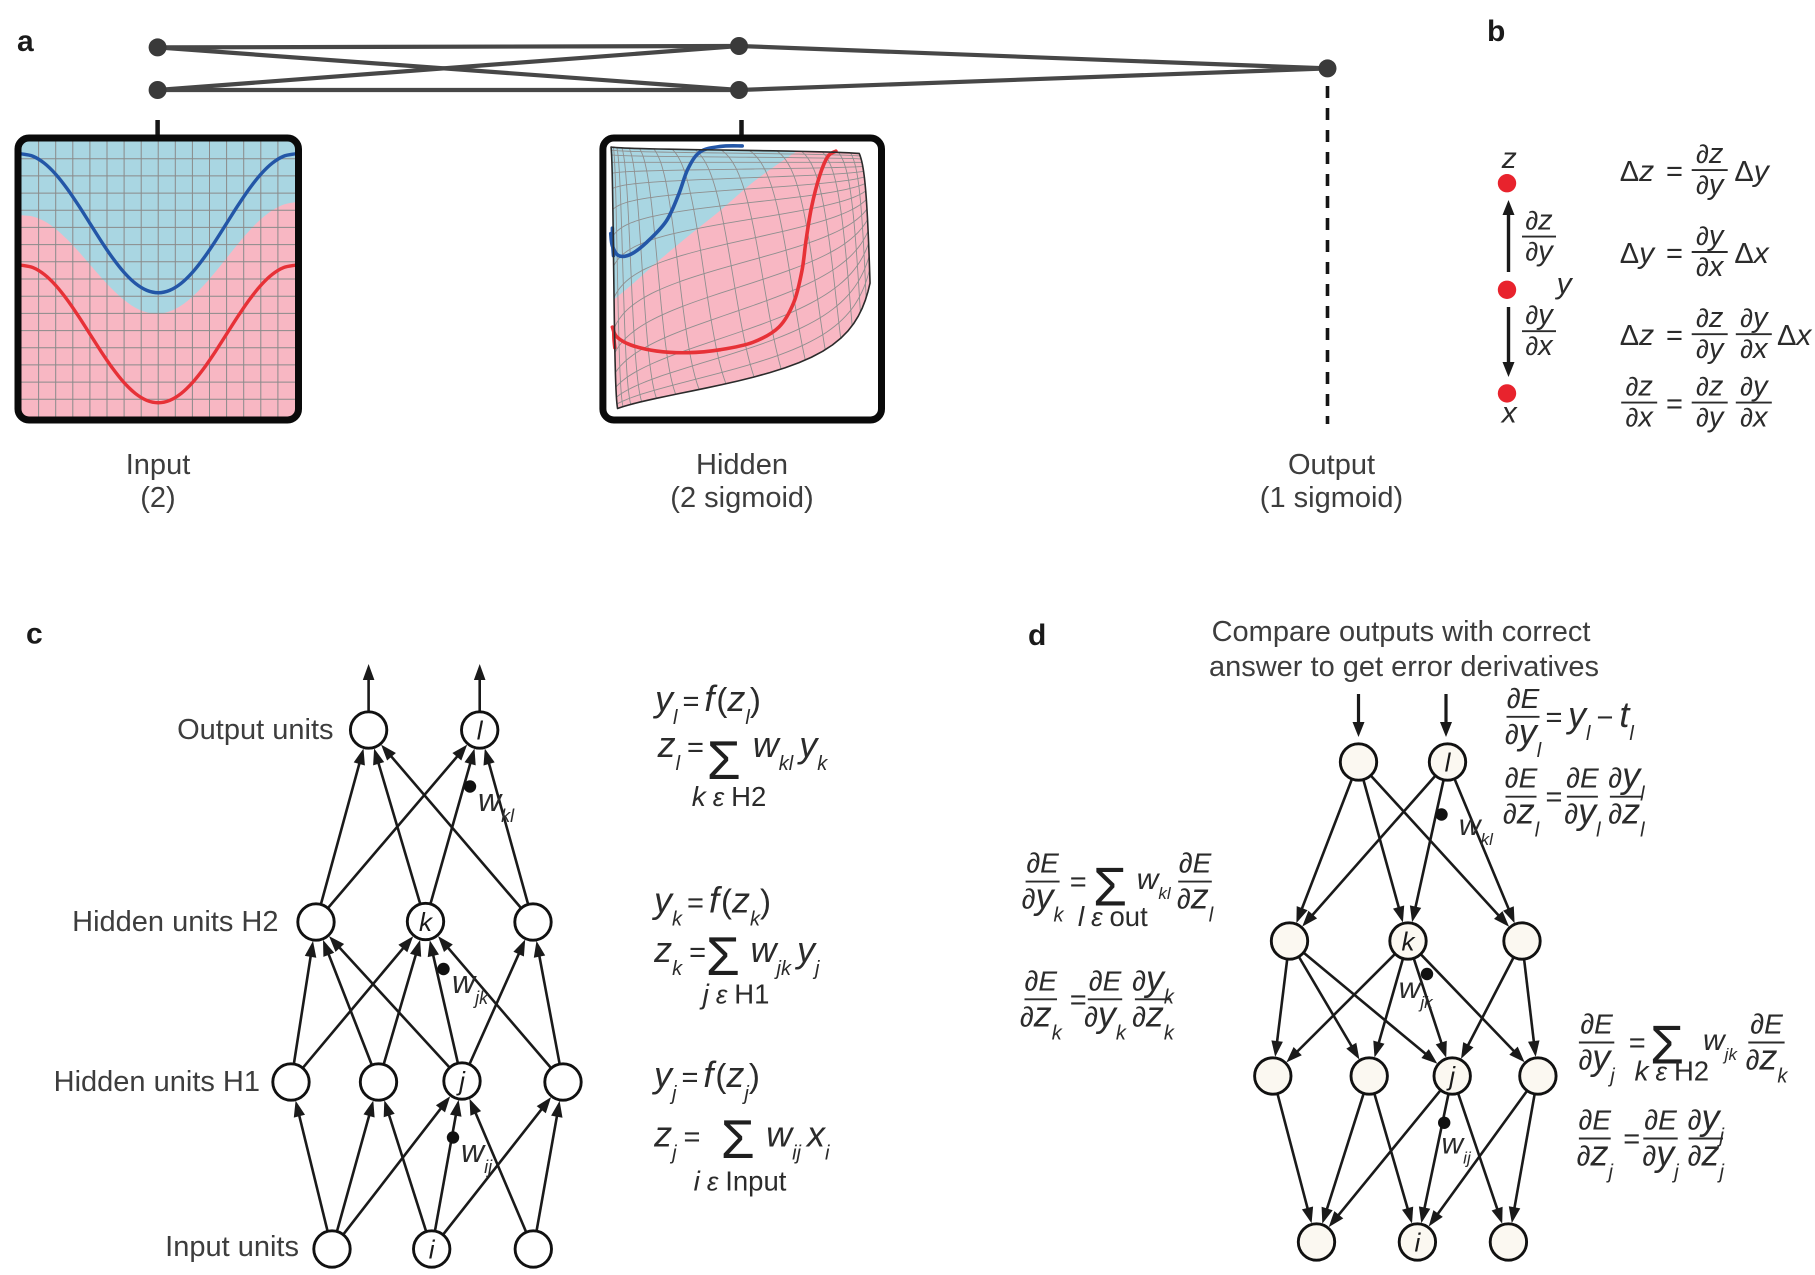 This screenshot has height=1275, width=1815. What do you see at coordinates (711, 905) in the screenshot?
I see `svg-text: yk = f (zk)` at bounding box center [711, 905].